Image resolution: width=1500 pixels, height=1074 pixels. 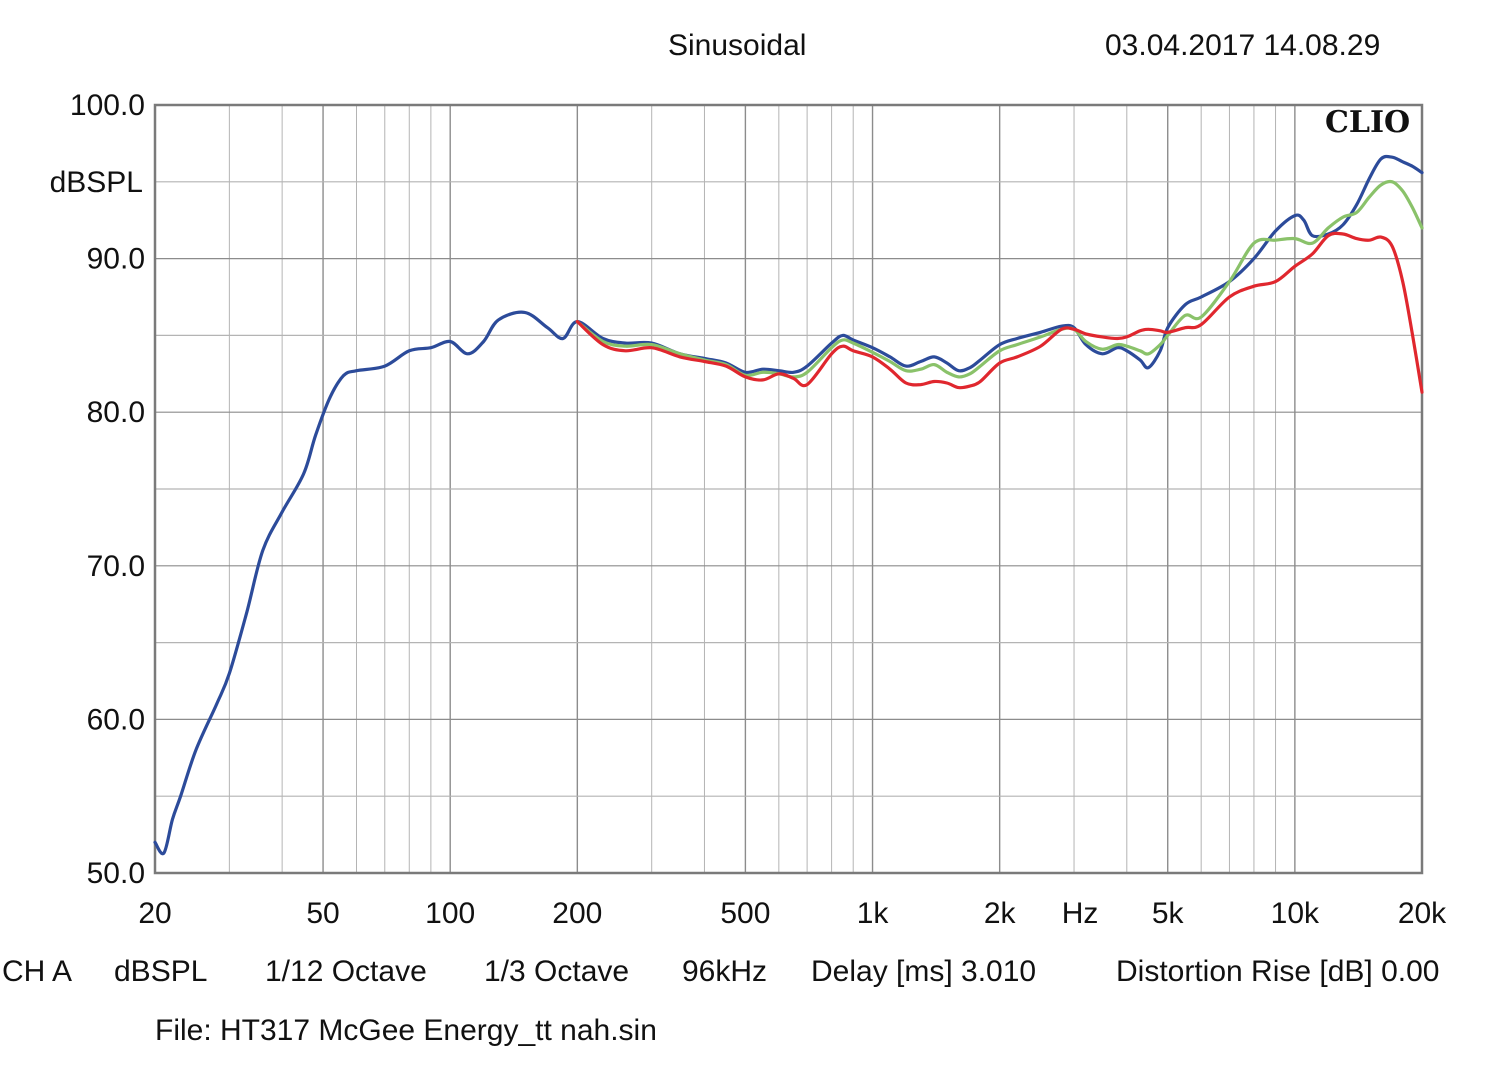 I want to click on footer-channel: CH A, so click(x=37, y=971).